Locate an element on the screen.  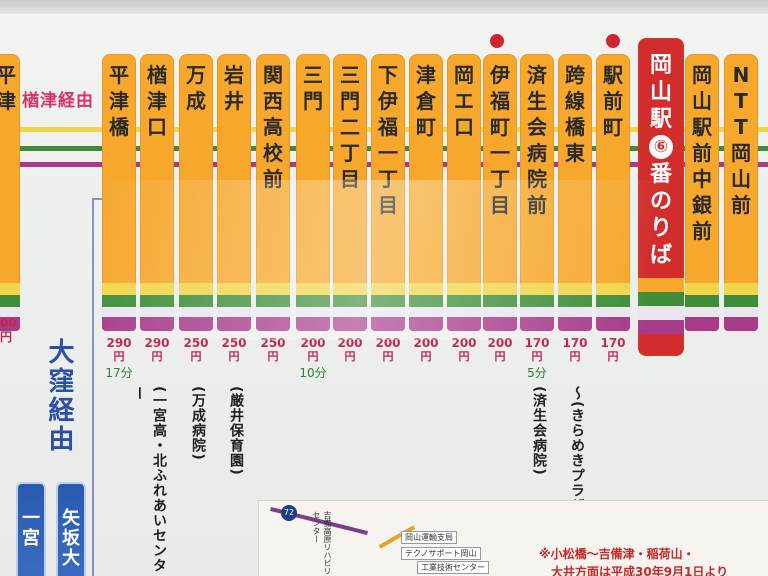
bus-stop-5: 関西高校前 is located at coordinates (273, 192).